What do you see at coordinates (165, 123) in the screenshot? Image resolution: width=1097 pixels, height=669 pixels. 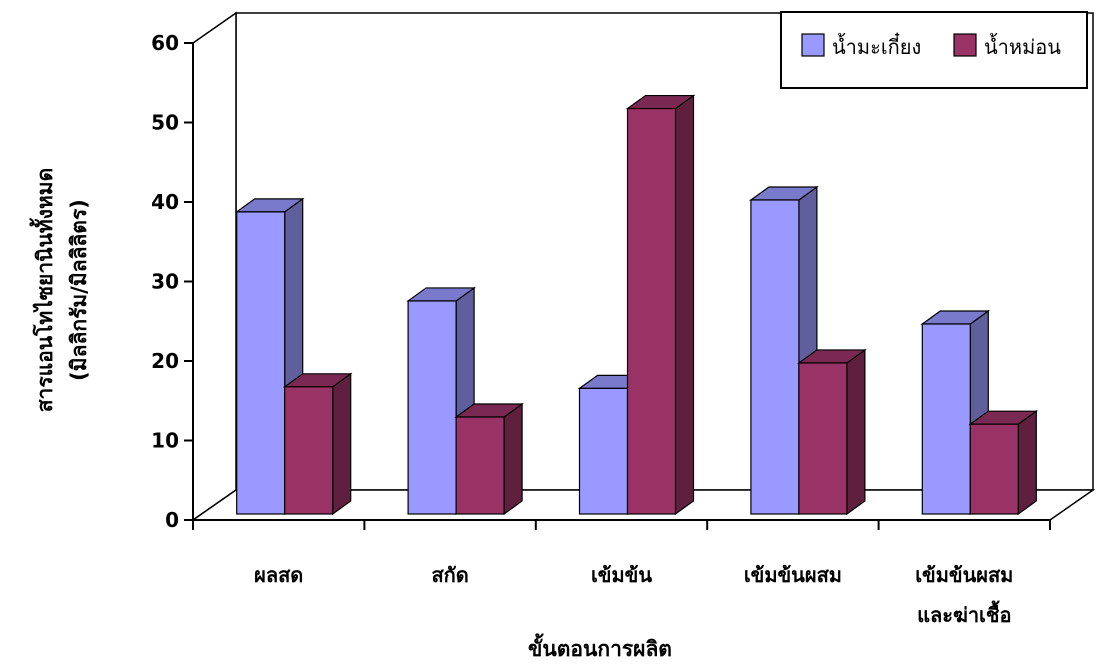 I see `y-tick-label: 50` at bounding box center [165, 123].